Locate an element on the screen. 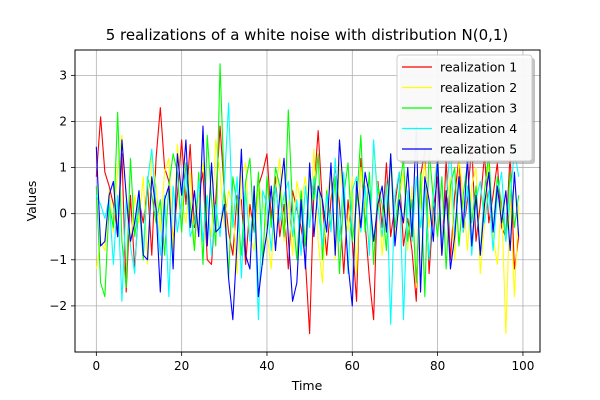 The image size is (600, 400). legend-label-5: realization 5 is located at coordinates (478, 149).